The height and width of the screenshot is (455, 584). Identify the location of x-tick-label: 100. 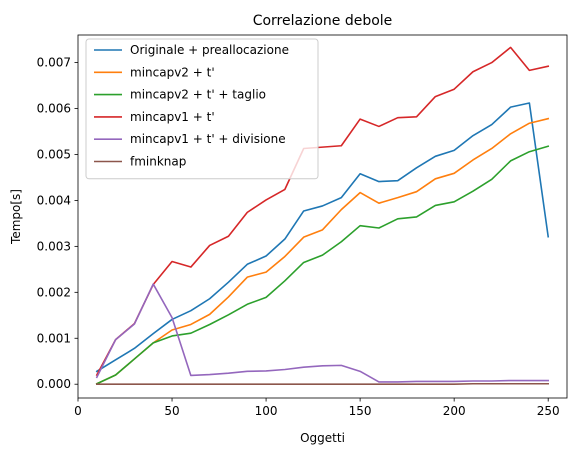
(266, 411).